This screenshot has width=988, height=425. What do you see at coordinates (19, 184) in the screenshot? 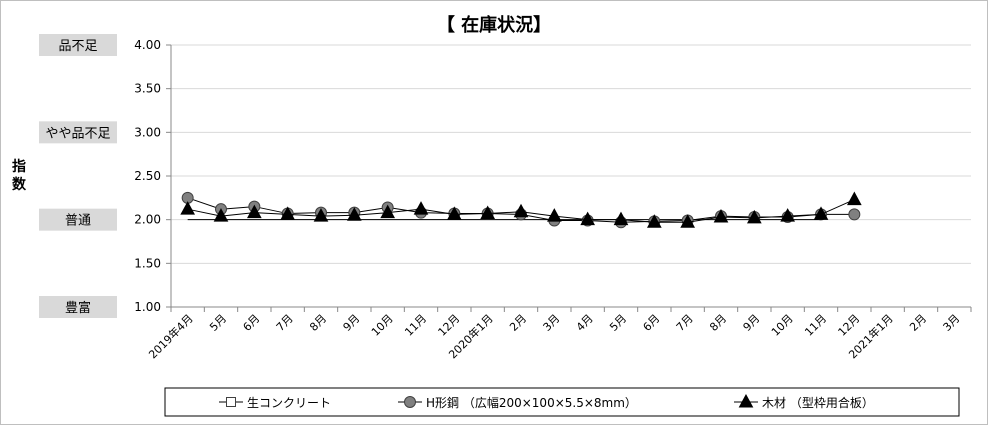
I see `y-axis-title-char: 数` at bounding box center [19, 184].